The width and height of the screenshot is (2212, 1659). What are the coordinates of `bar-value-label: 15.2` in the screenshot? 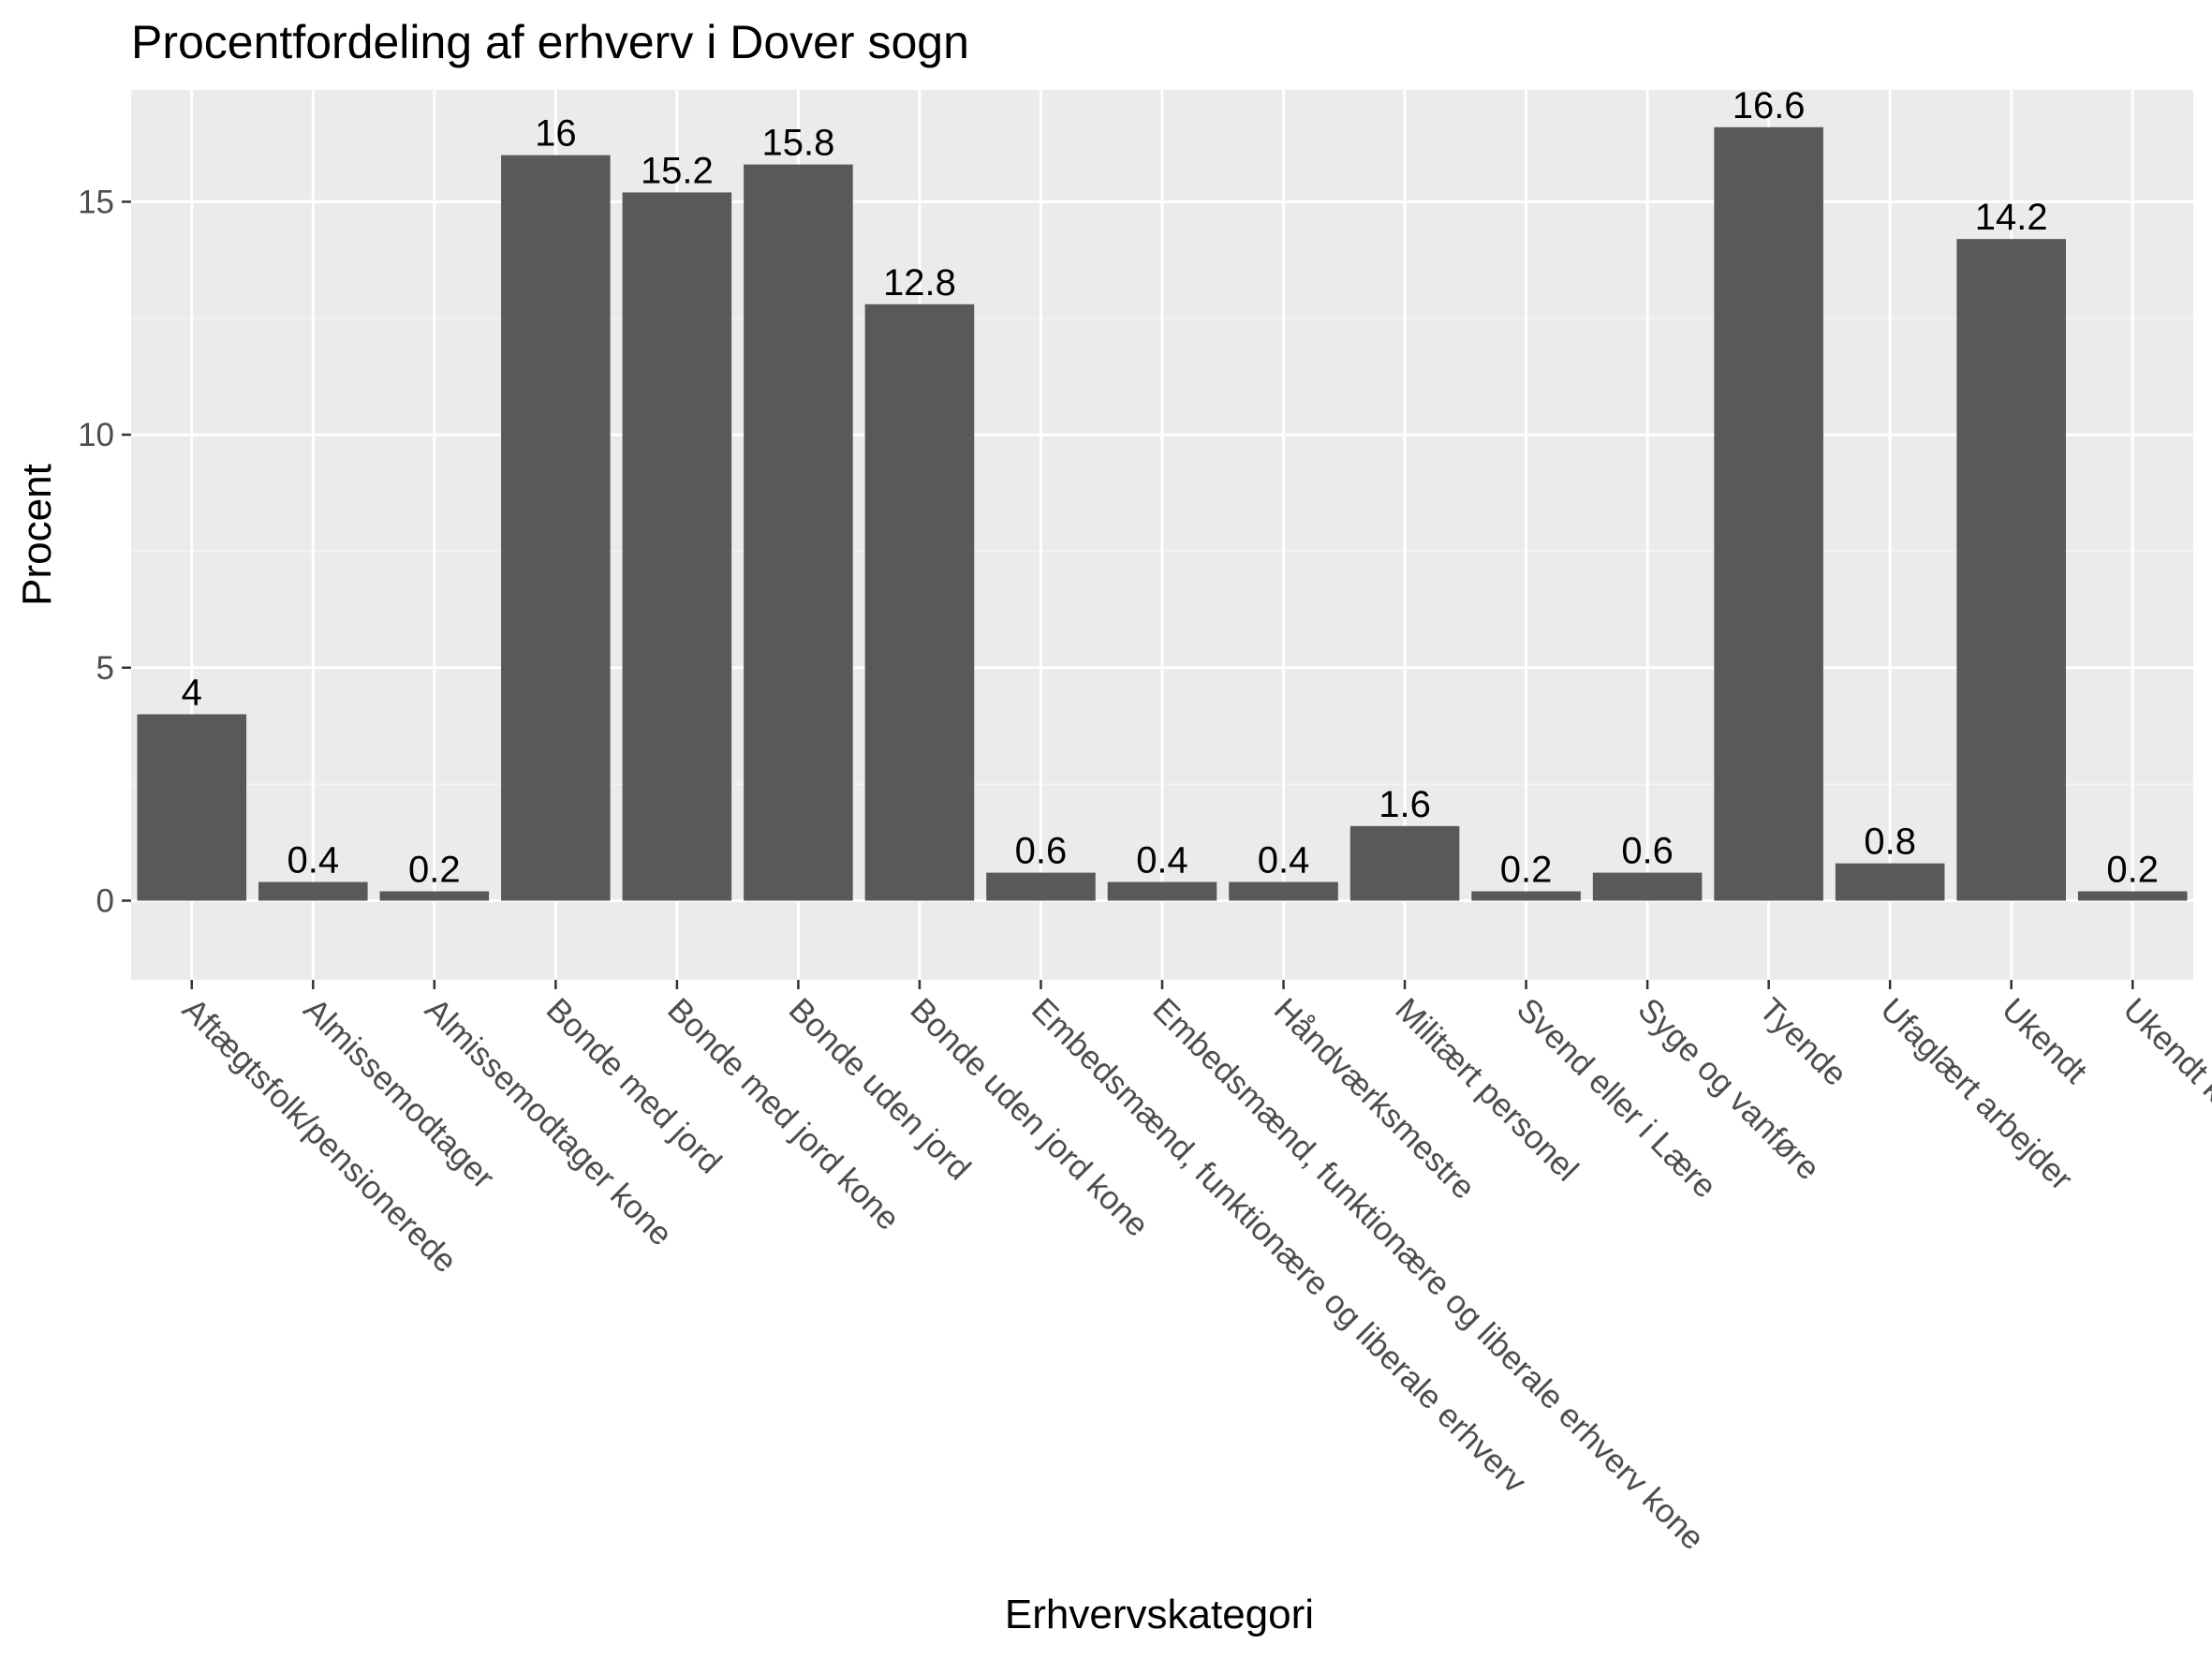 It's located at (678, 170).